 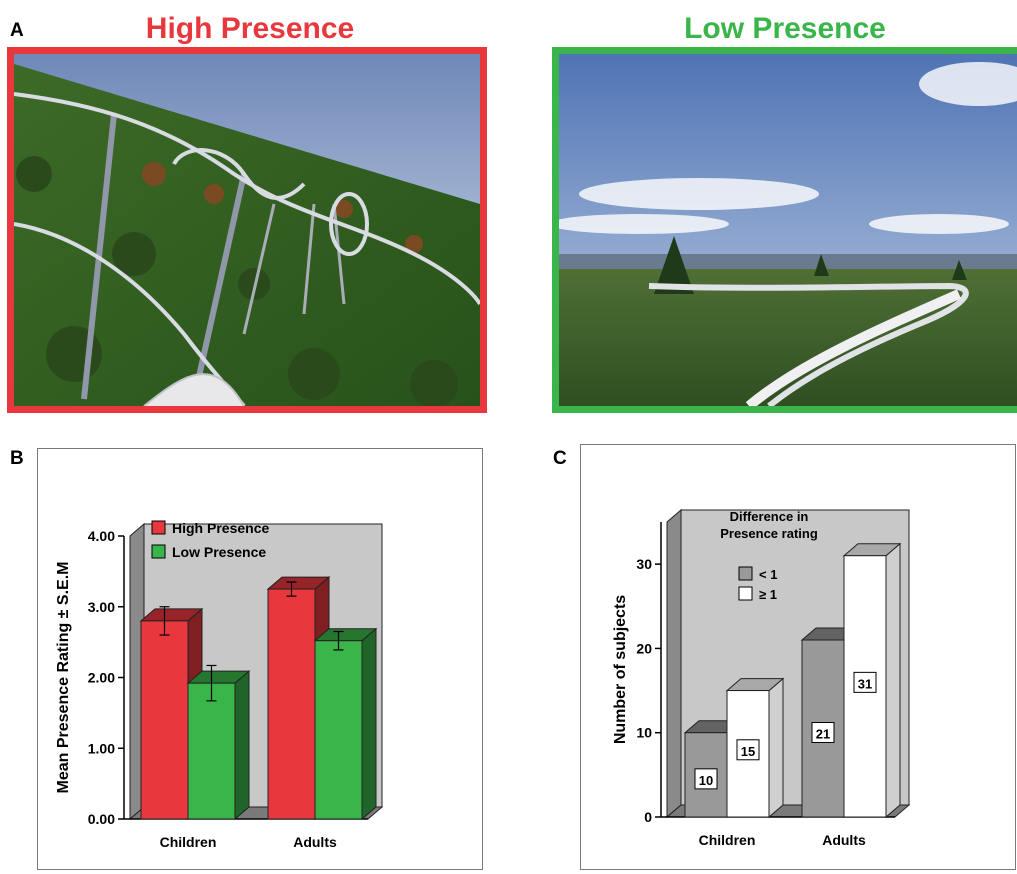 I want to click on high-presence-title: High Presence, so click(x=250, y=28).